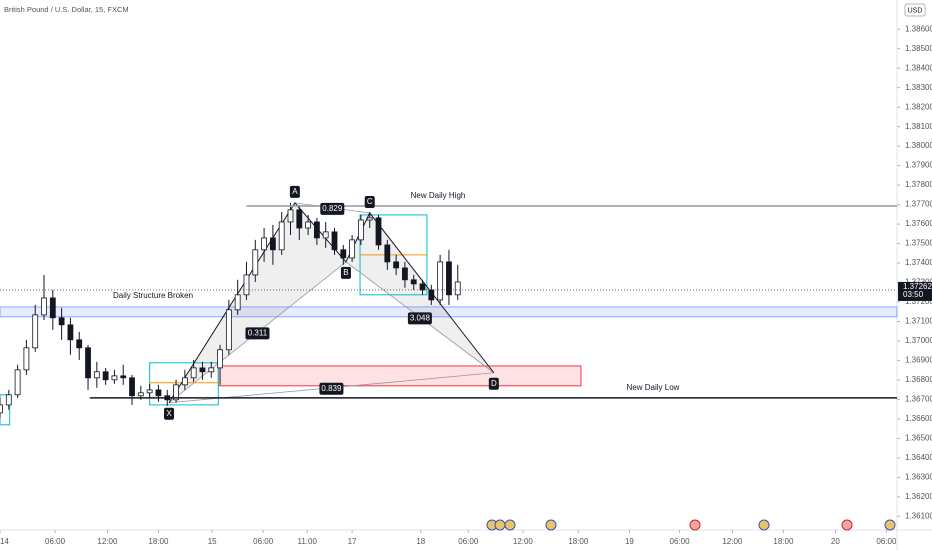 The width and height of the screenshot is (932, 550). Describe the element at coordinates (918, 126) in the screenshot. I see `y-tick-label: 1.38100` at that location.